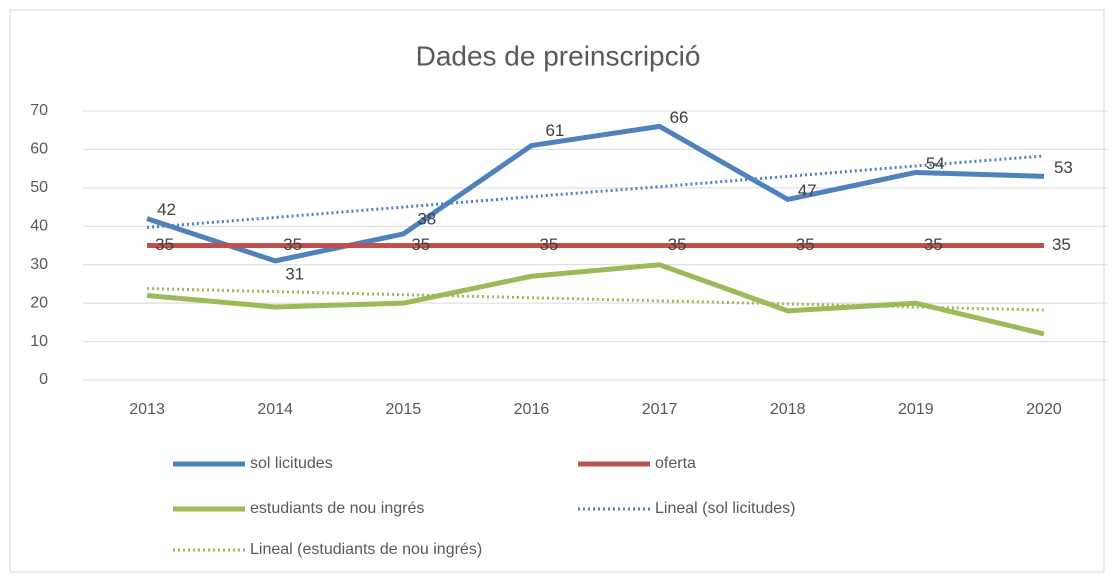  I want to click on y-tick-label: 70, so click(39, 110).